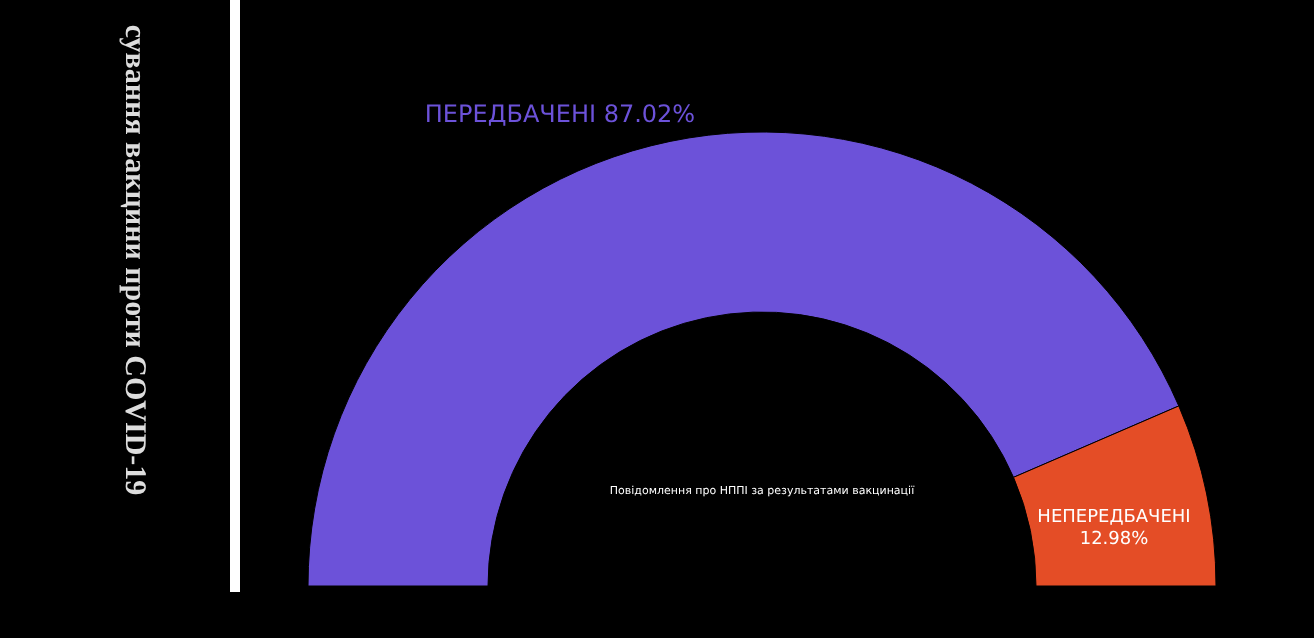 The image size is (1314, 638). Describe the element at coordinates (560, 114) in the screenshot. I see `slice-label: ПЕРЕДБАЧЕНІ 87.02%` at that location.